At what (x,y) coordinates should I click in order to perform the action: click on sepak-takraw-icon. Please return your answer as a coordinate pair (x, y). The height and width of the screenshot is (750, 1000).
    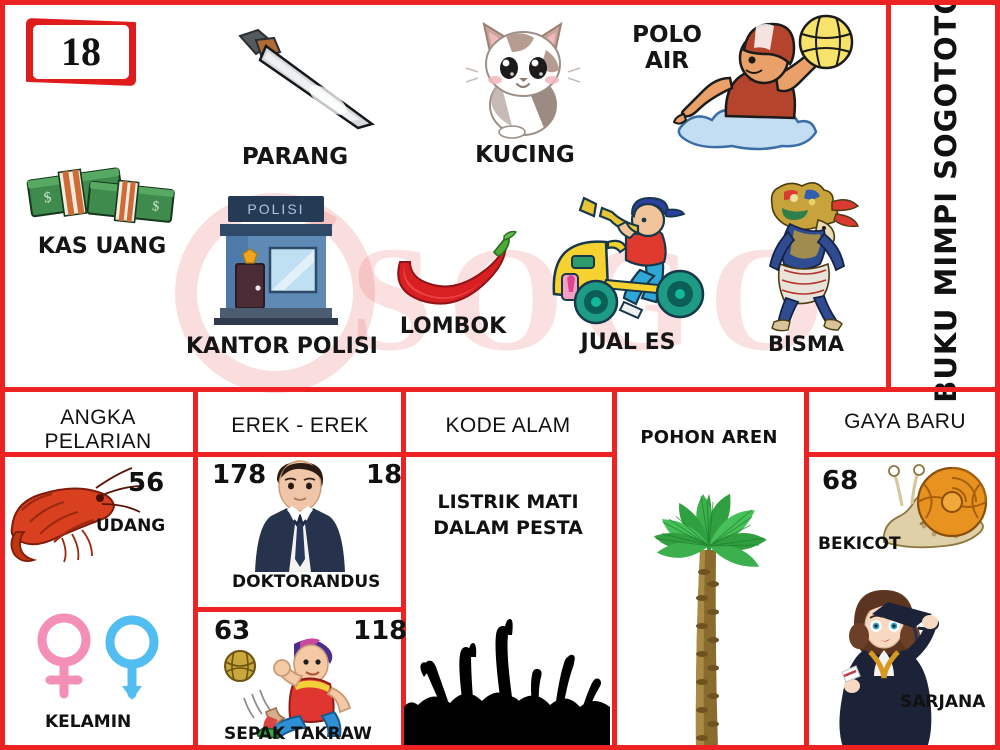
    Looking at the image, I should click on (299, 686).